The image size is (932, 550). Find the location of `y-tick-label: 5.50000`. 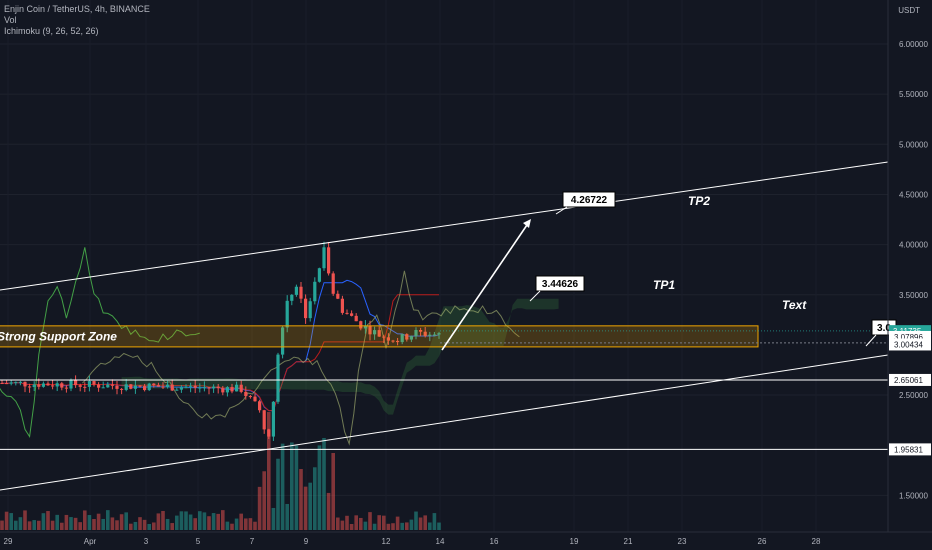

y-tick-label: 5.50000 is located at coordinates (913, 94).